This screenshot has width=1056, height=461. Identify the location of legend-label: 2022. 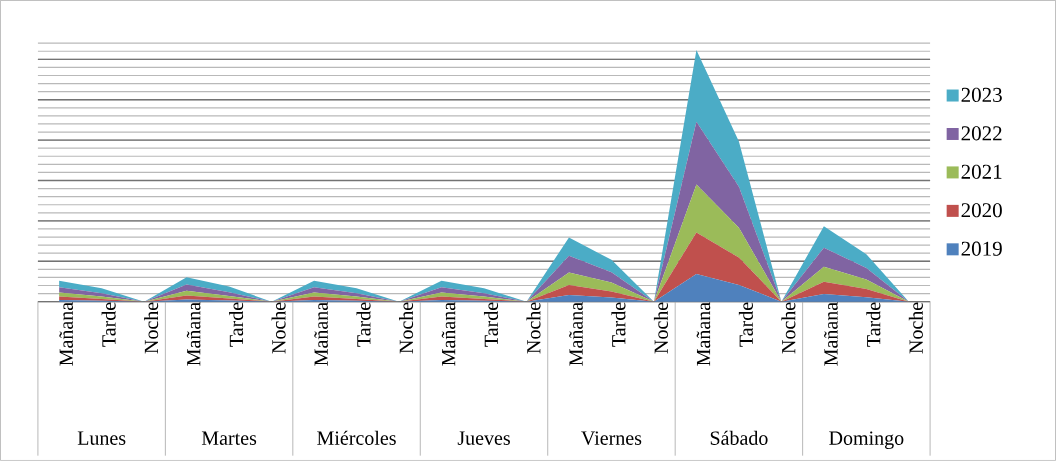
(981, 133).